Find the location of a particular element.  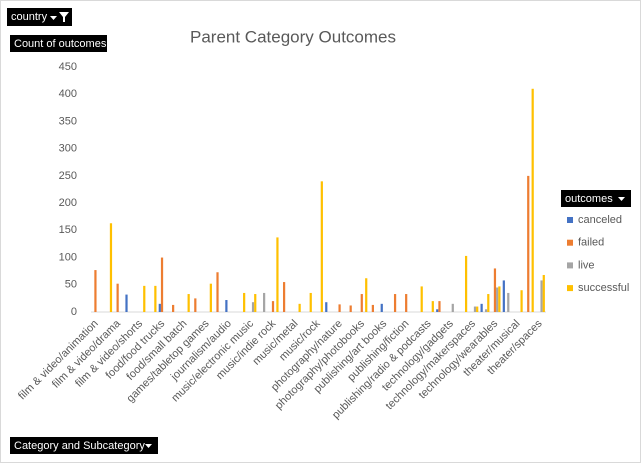

y-tick-label: 250 is located at coordinates (68, 176).